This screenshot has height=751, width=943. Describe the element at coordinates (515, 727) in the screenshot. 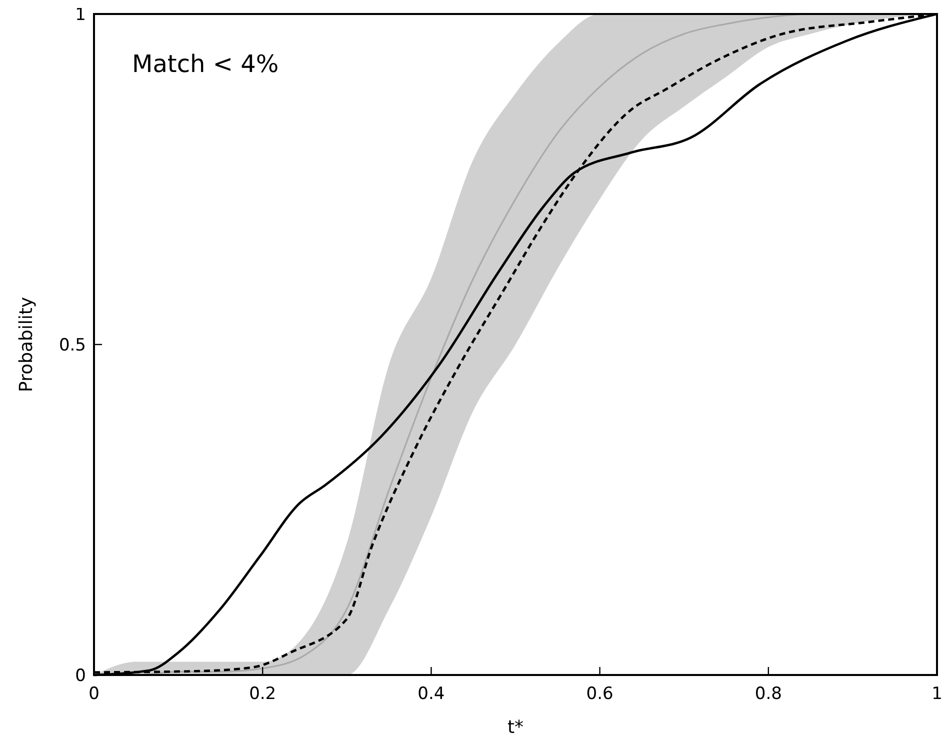

I see `x-axis-title: t*` at that location.